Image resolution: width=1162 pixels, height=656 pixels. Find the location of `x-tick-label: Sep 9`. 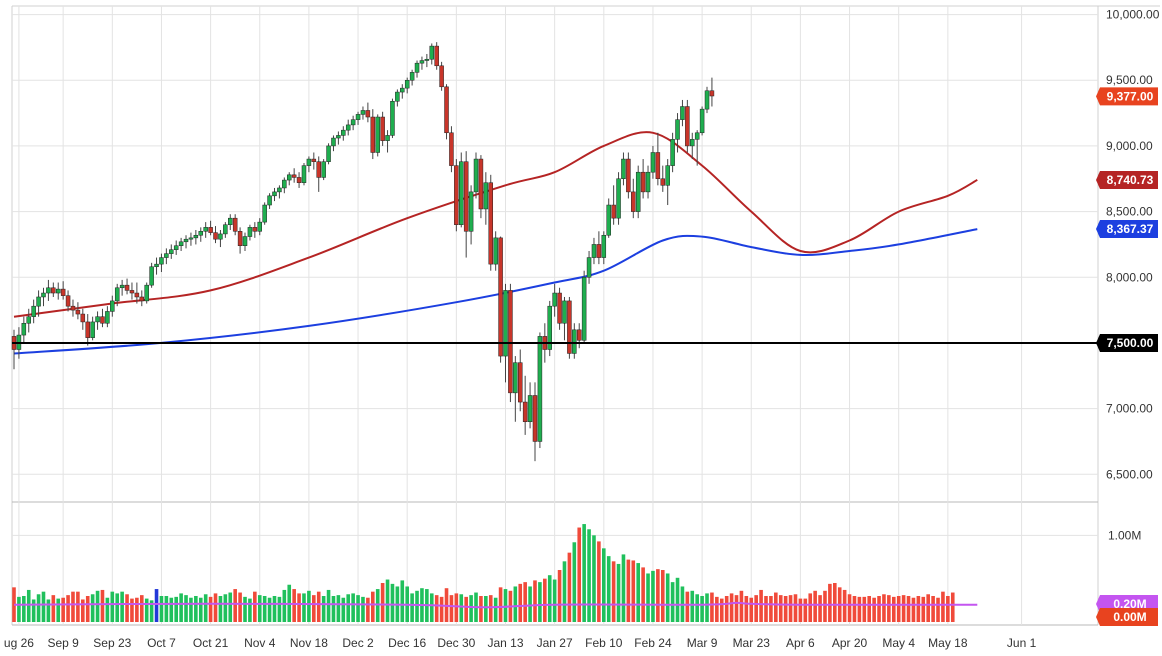

x-tick-label: Sep 9 is located at coordinates (63, 643).